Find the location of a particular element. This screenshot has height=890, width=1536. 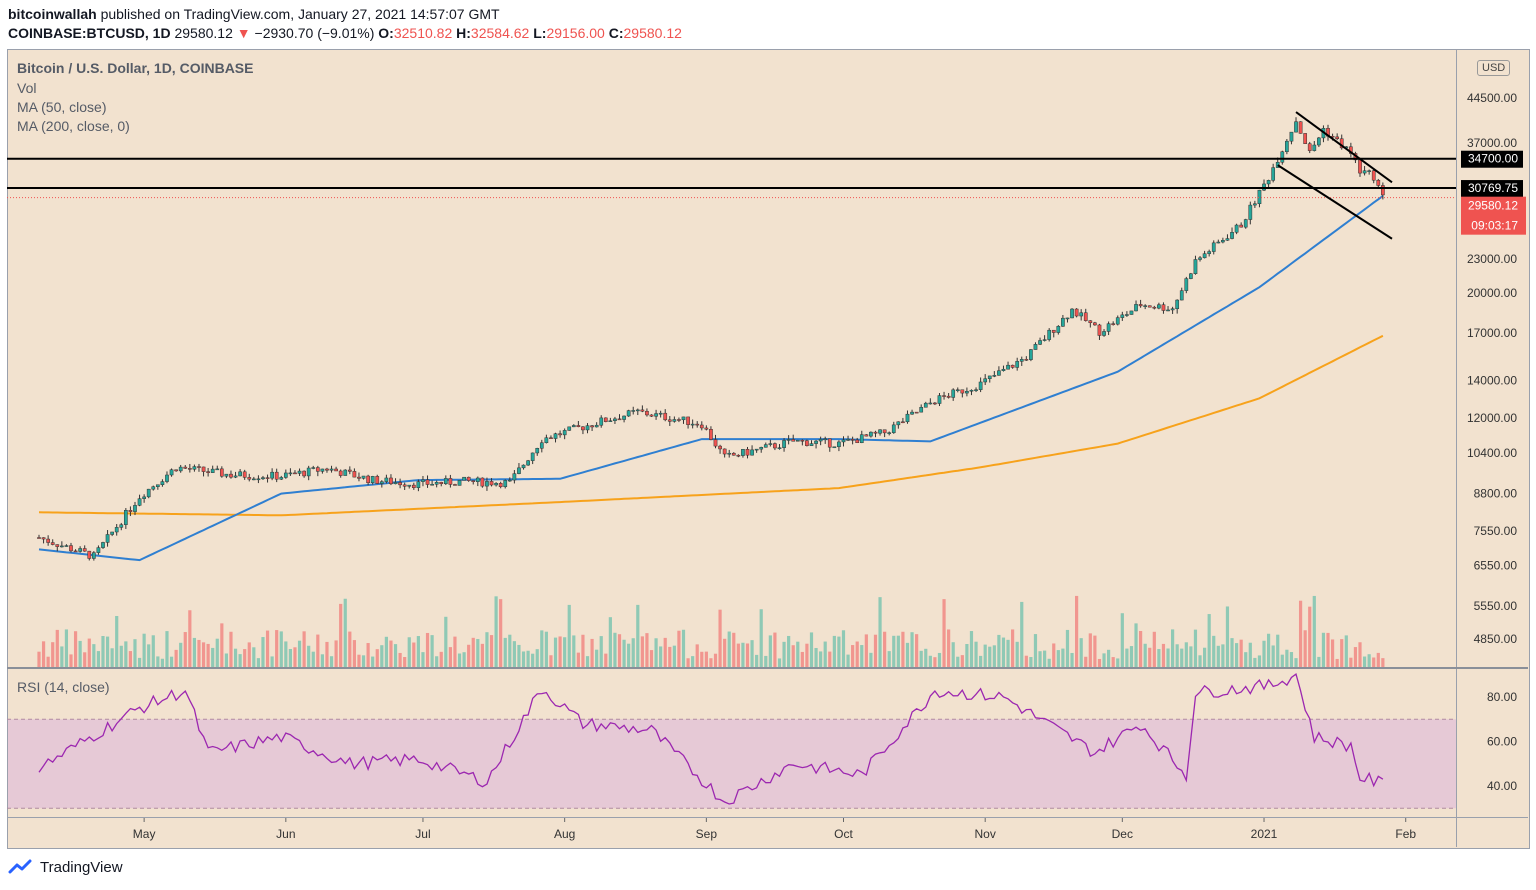

symbol-label: COINBASE:BTCUSD, 1D is located at coordinates (89, 33).